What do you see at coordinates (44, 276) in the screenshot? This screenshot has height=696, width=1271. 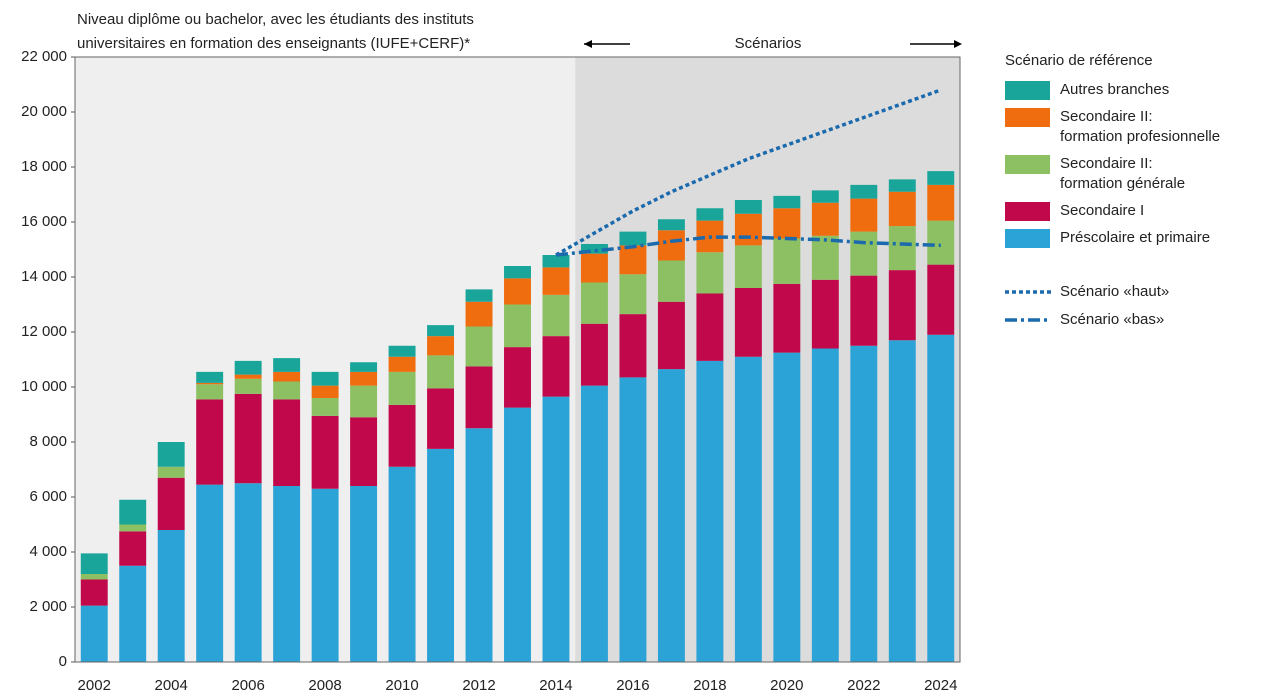 I see `y-tick-label: 14 000` at bounding box center [44, 276].